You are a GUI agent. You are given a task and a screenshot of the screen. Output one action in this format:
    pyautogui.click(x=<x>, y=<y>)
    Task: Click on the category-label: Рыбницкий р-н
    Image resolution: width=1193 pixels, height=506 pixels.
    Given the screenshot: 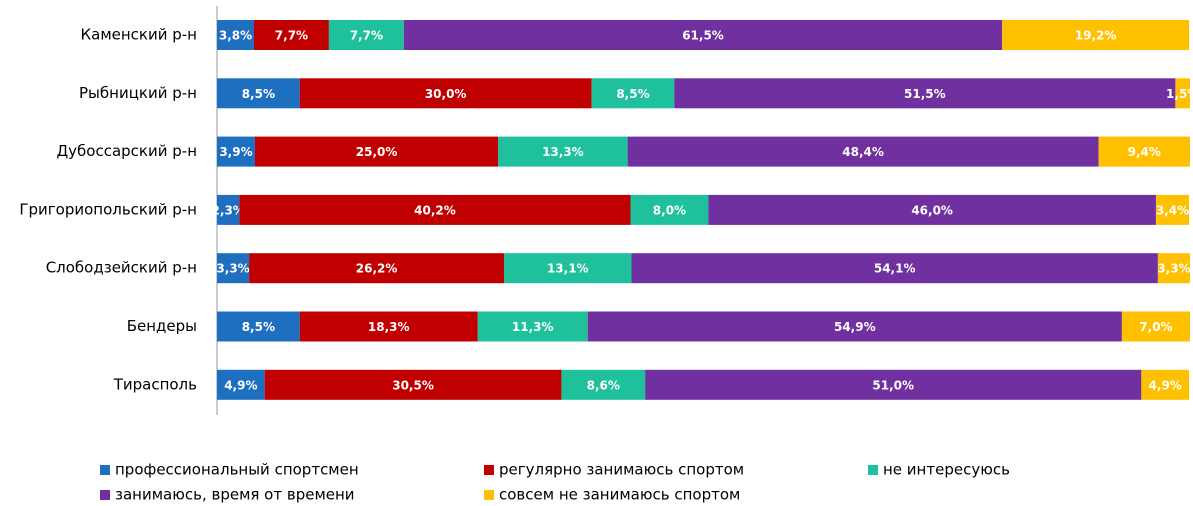 What is the action you would take?
    pyautogui.click(x=138, y=93)
    